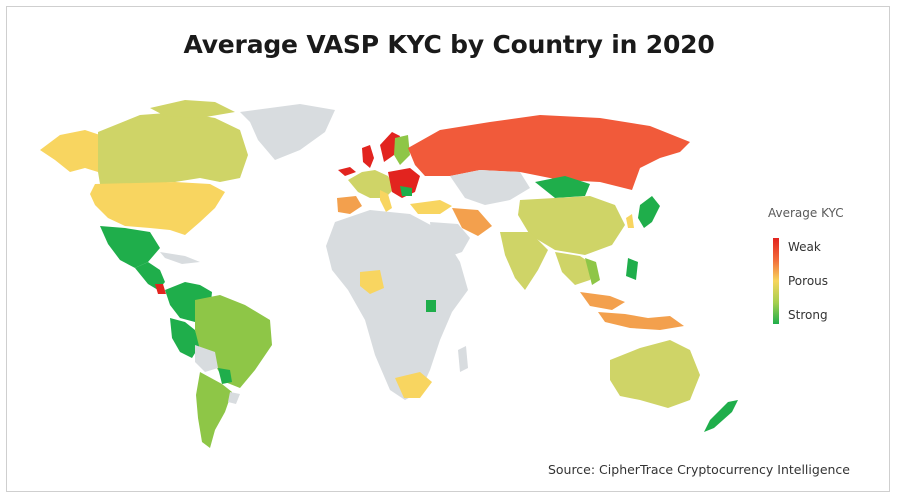 The image size is (898, 499). I want to click on region-western-europe, so click(371, 184).